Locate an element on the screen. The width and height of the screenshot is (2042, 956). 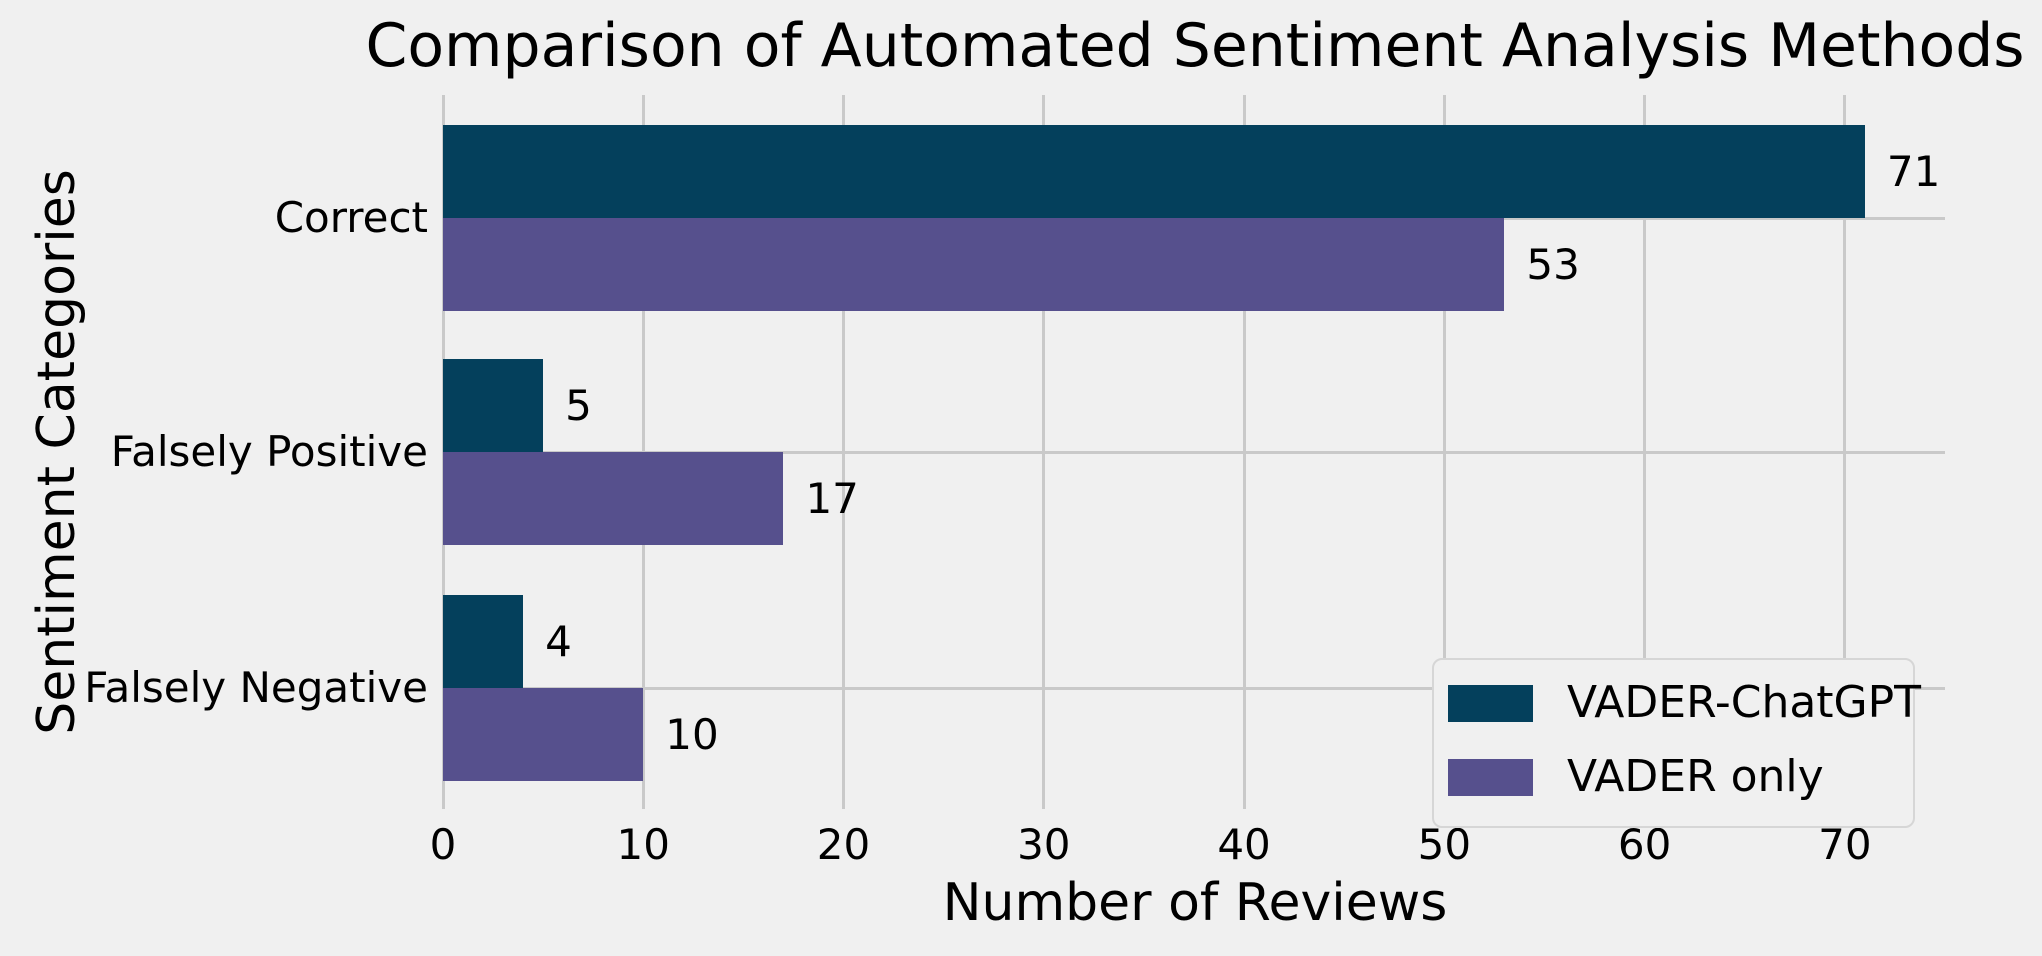
x-tick-label: 0 is located at coordinates (443, 844).